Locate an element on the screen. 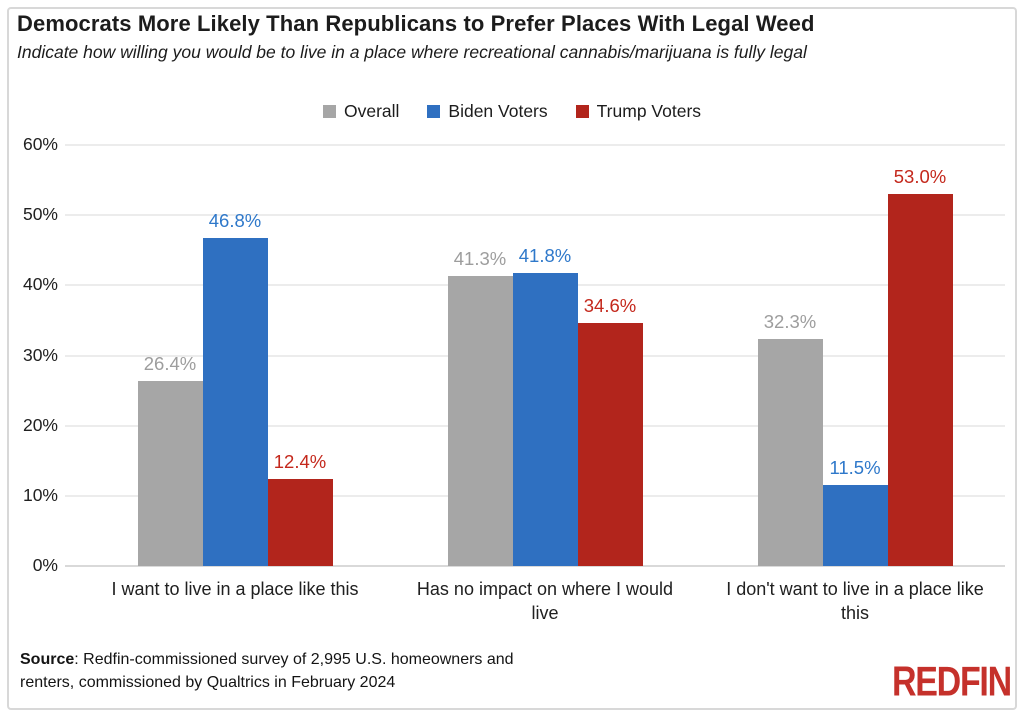 This screenshot has width=1024, height=717. bar-value-trump-voters: 53.0% is located at coordinates (920, 177).